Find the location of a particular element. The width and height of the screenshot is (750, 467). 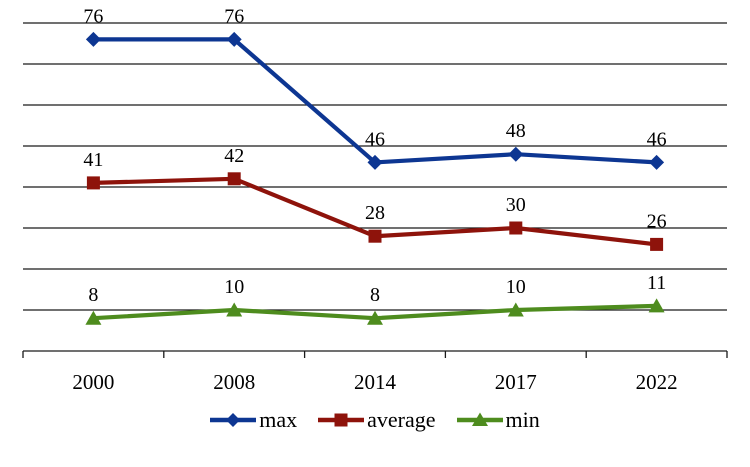

data-label-average: 42 is located at coordinates (234, 156).